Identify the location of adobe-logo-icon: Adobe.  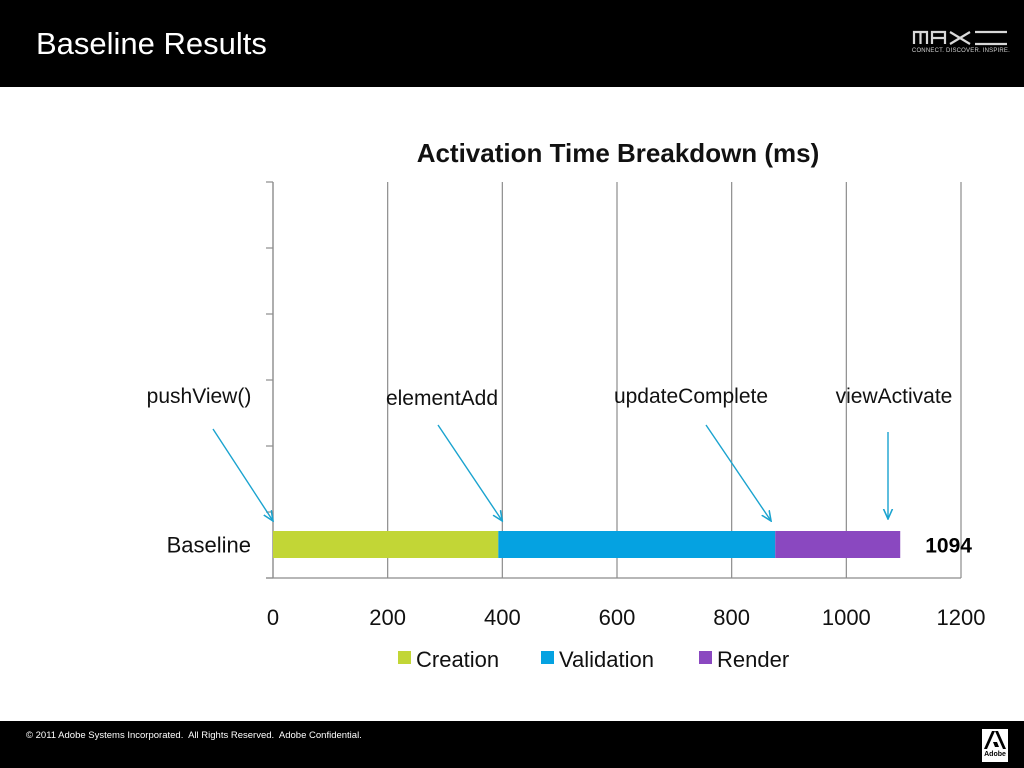
(995, 745).